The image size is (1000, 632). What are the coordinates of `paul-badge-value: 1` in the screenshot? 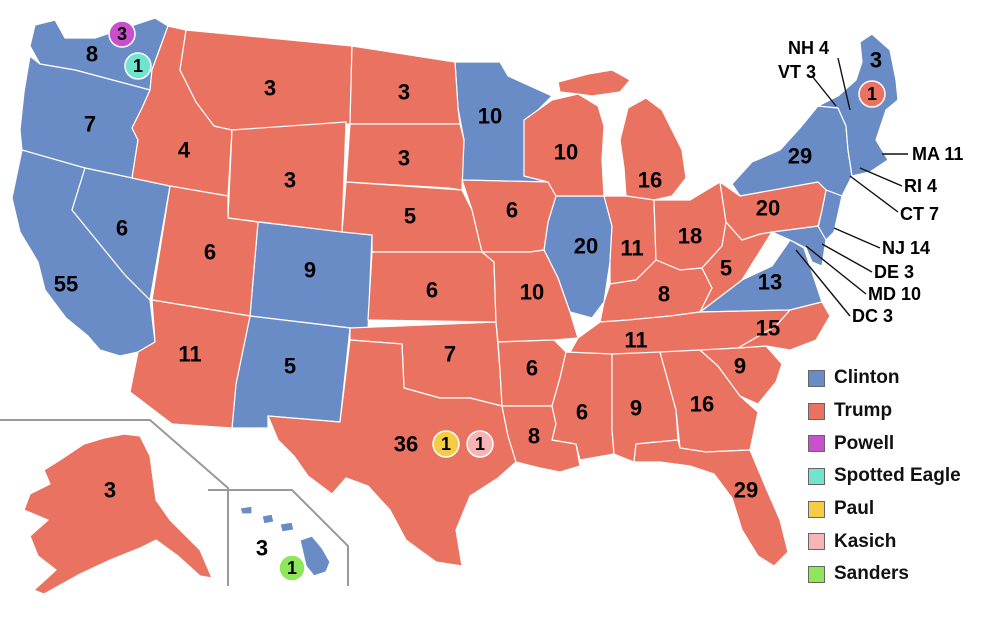 It's located at (446, 444).